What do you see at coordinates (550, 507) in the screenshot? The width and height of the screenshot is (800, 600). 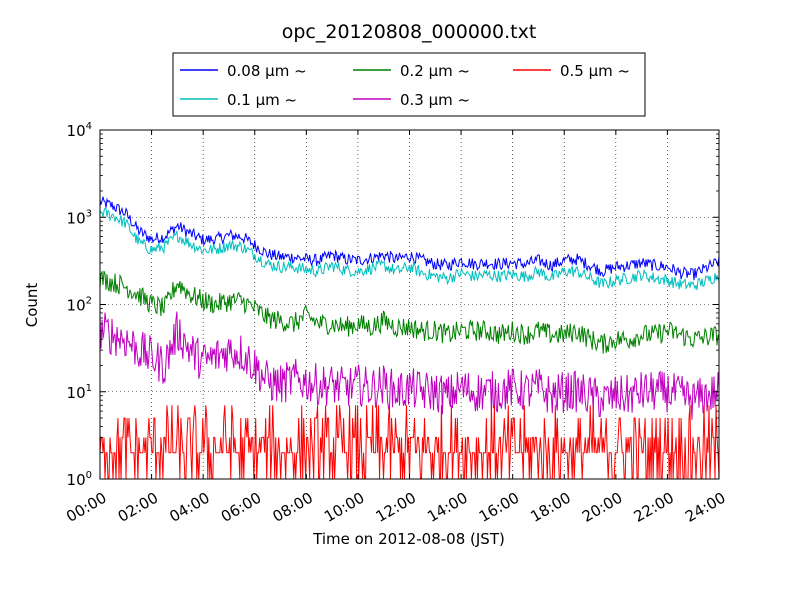 I see `x-tick-label: 18:00` at bounding box center [550, 507].